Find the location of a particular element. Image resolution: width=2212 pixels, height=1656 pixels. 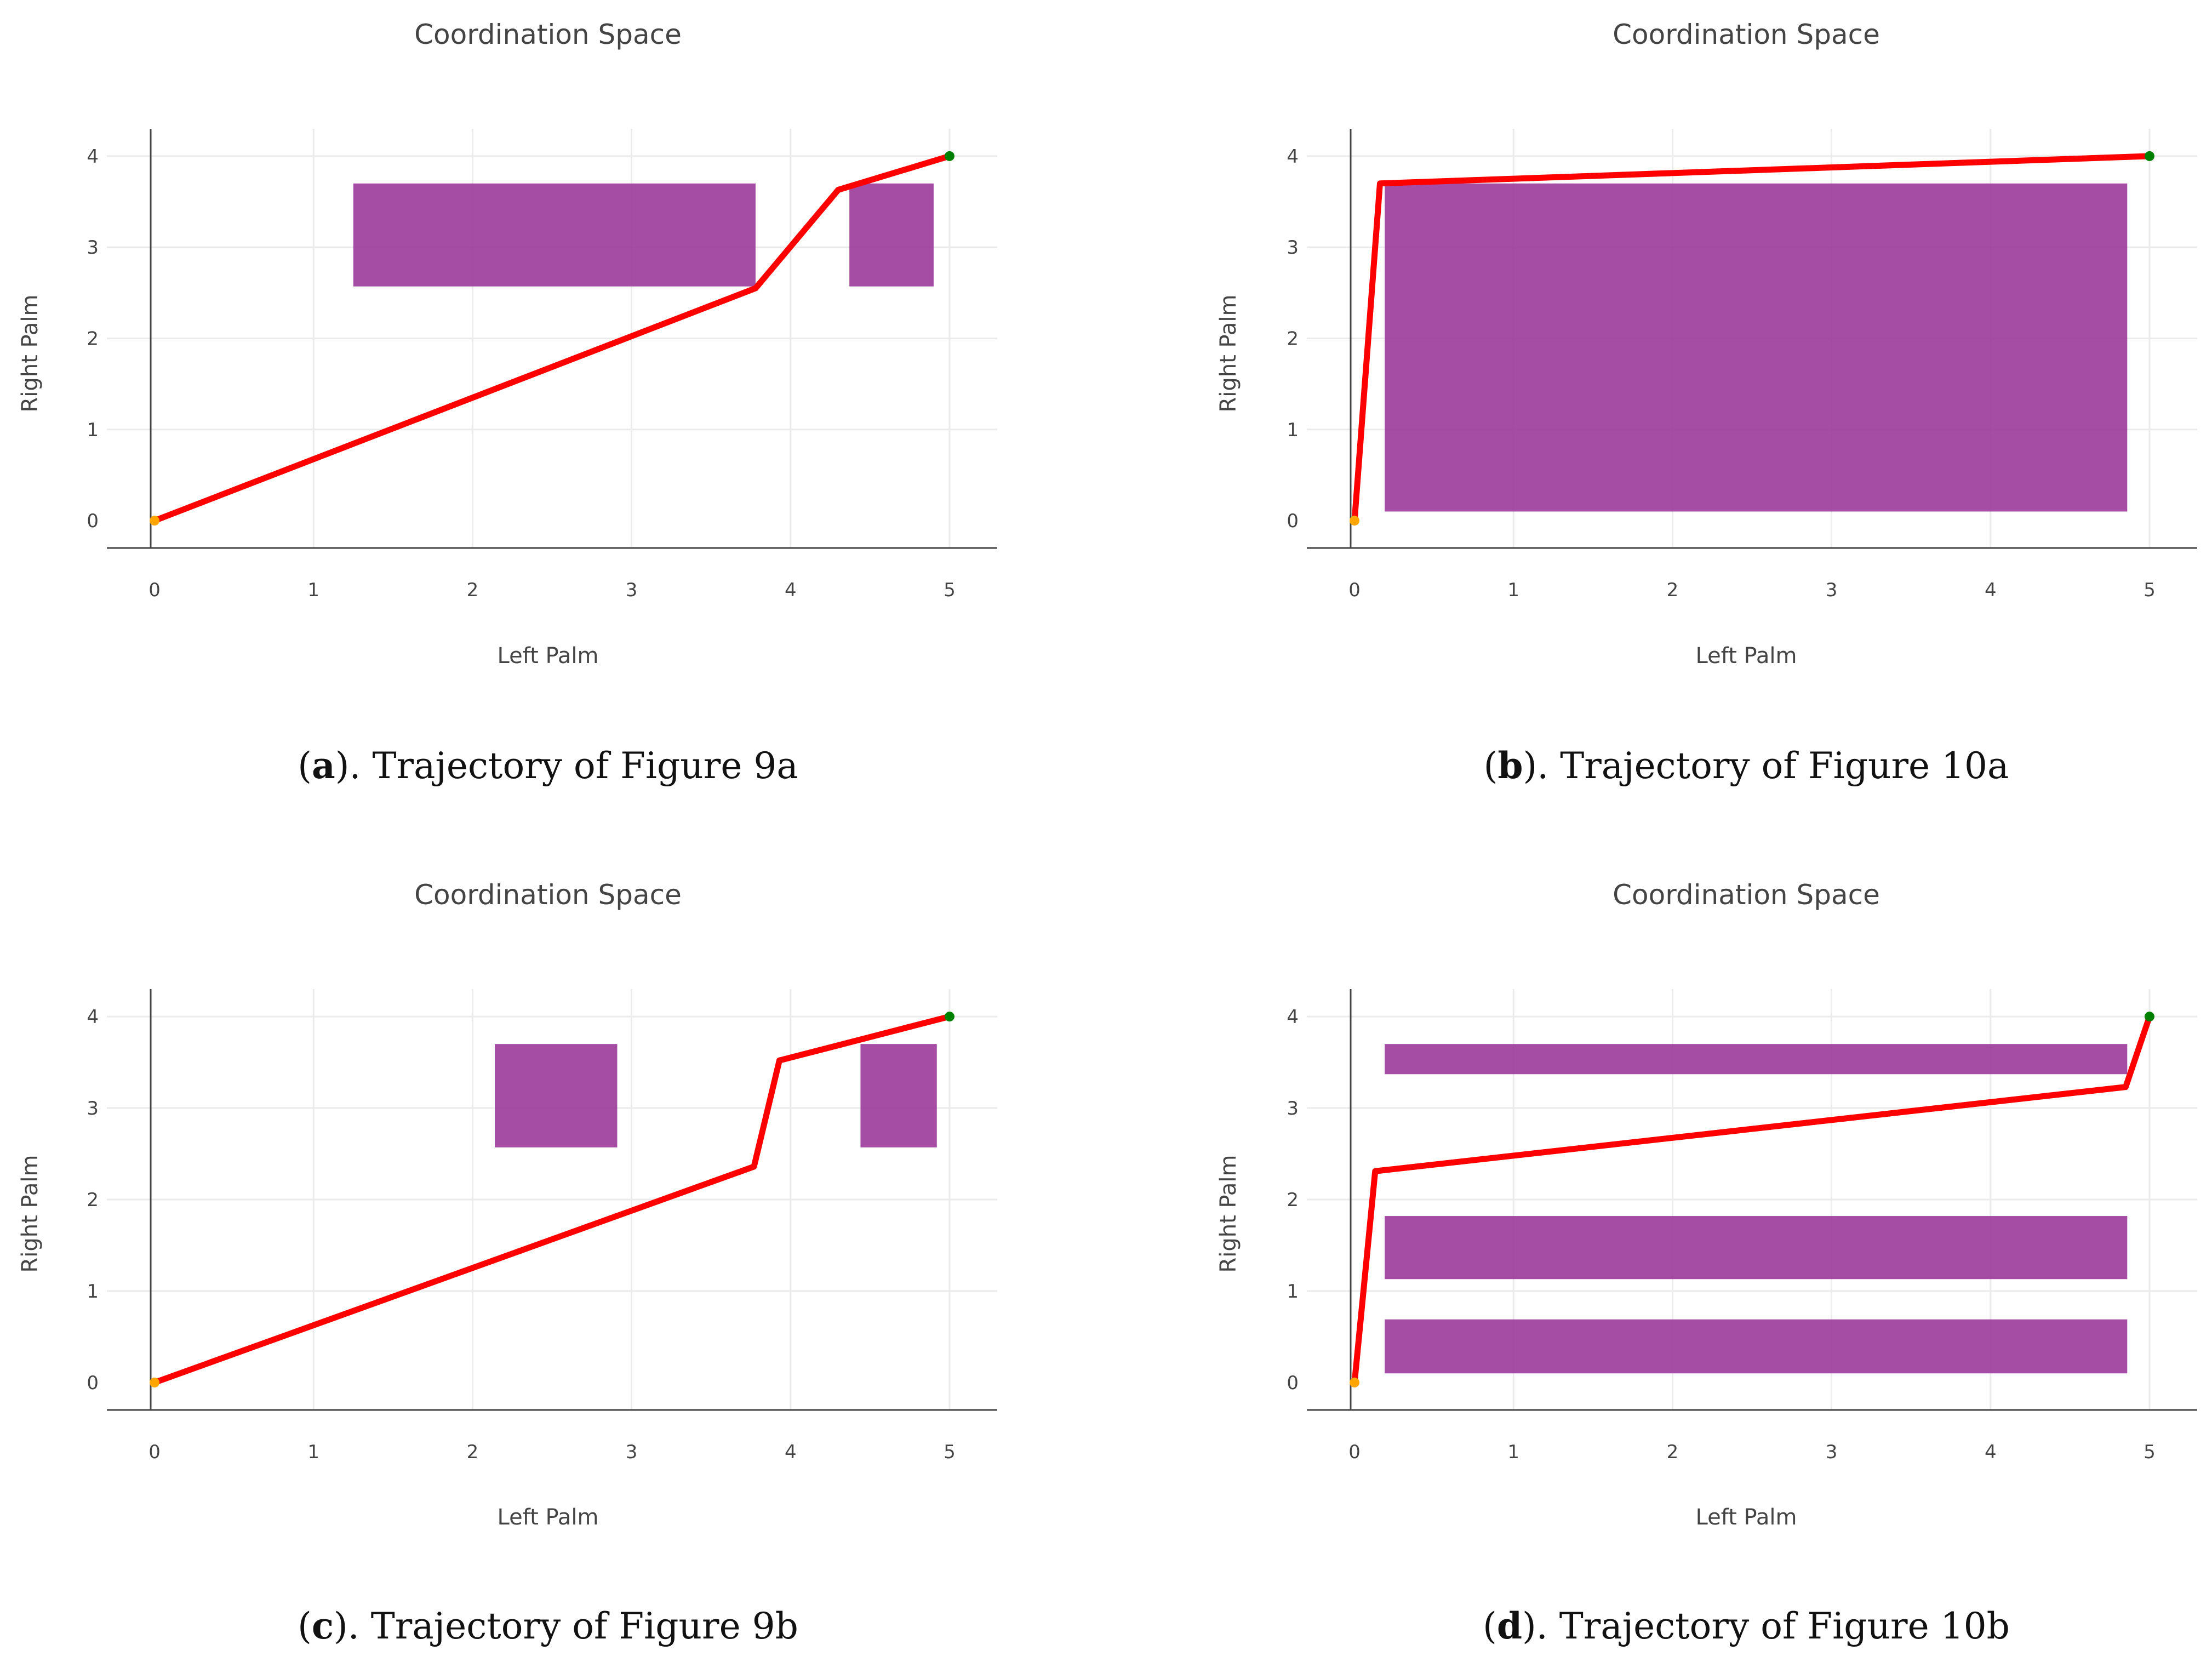

caption-letter: b is located at coordinates (1510, 766).